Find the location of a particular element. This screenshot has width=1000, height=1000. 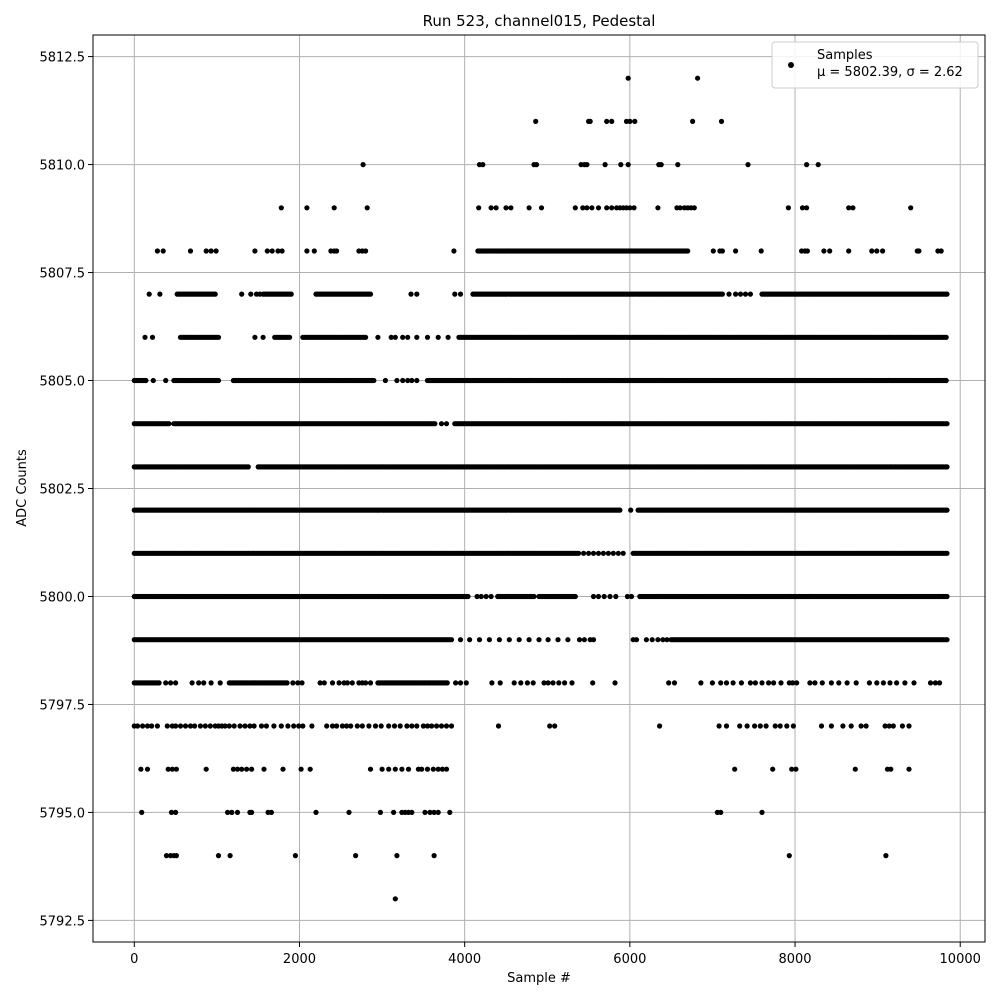

y-tick-label: 5792.5 is located at coordinates (63, 921).